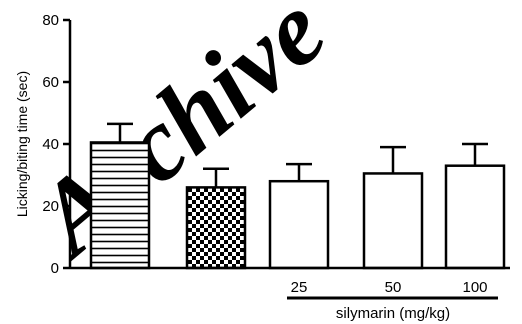 This screenshot has height=324, width=522. What do you see at coordinates (50, 82) in the screenshot?
I see `y-tick-label-3: 60` at bounding box center [50, 82].